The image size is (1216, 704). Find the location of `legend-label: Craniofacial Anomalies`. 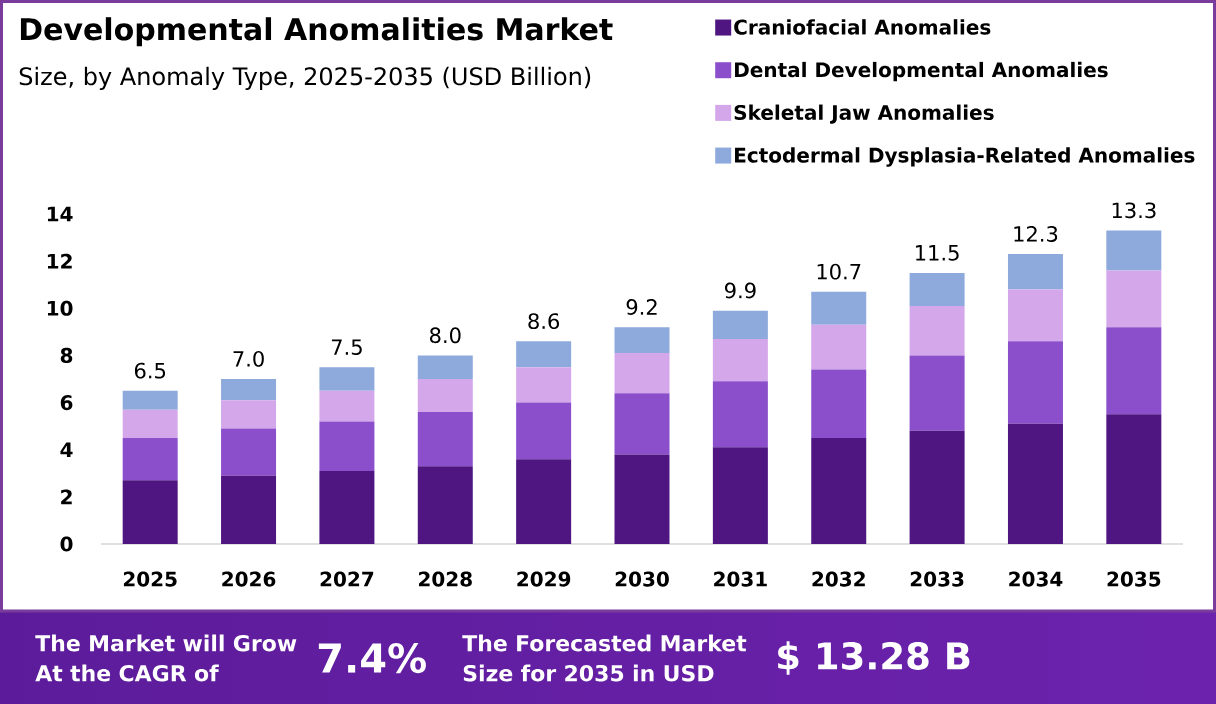

legend-label: Craniofacial Anomalies is located at coordinates (862, 27).